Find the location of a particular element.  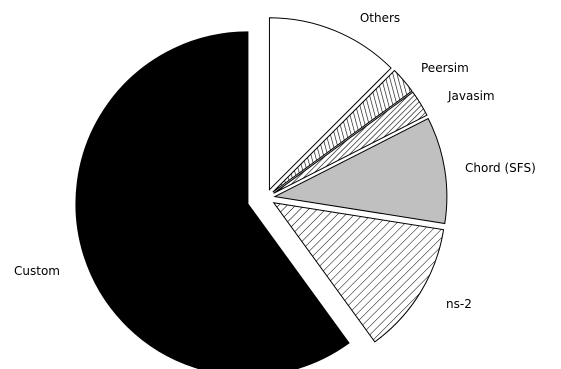

pie-label-javasim: Javasim is located at coordinates (471, 96).